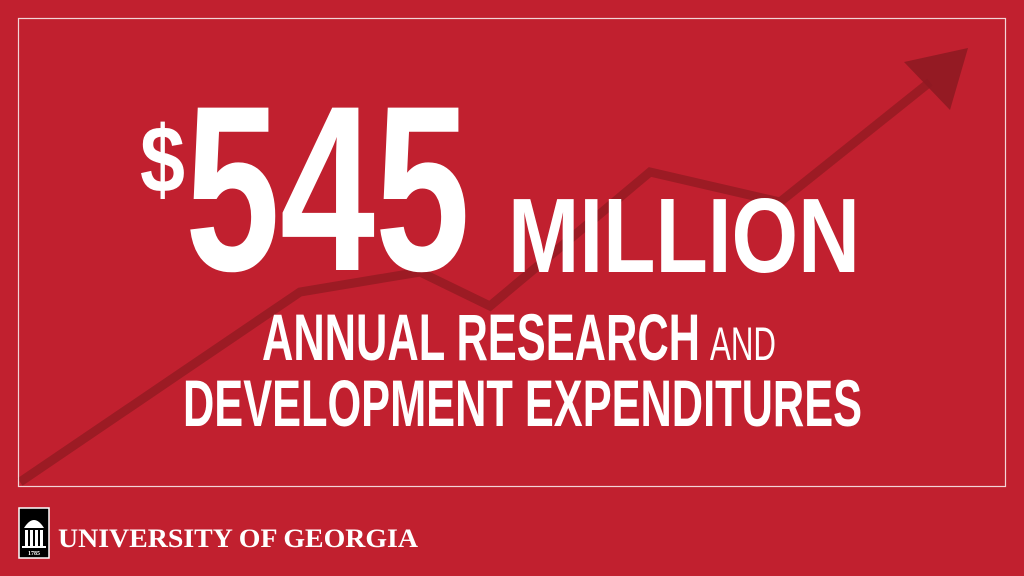 Image resolution: width=1024 pixels, height=576 pixels. What do you see at coordinates (481, 337) in the screenshot?
I see `subtitle-line: ANNUAL RESEARCH` at bounding box center [481, 337].